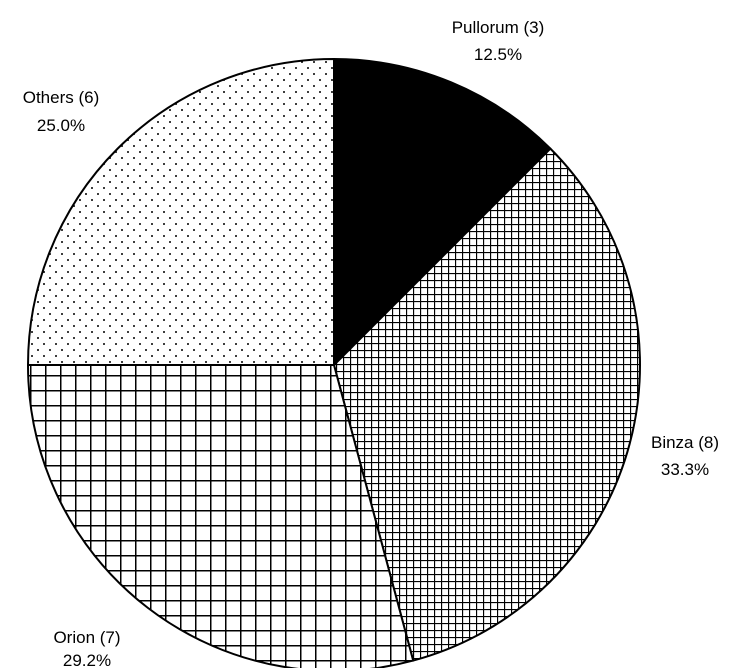  Describe the element at coordinates (61, 125) in the screenshot. I see `label-others-percent: 25.0%` at that location.